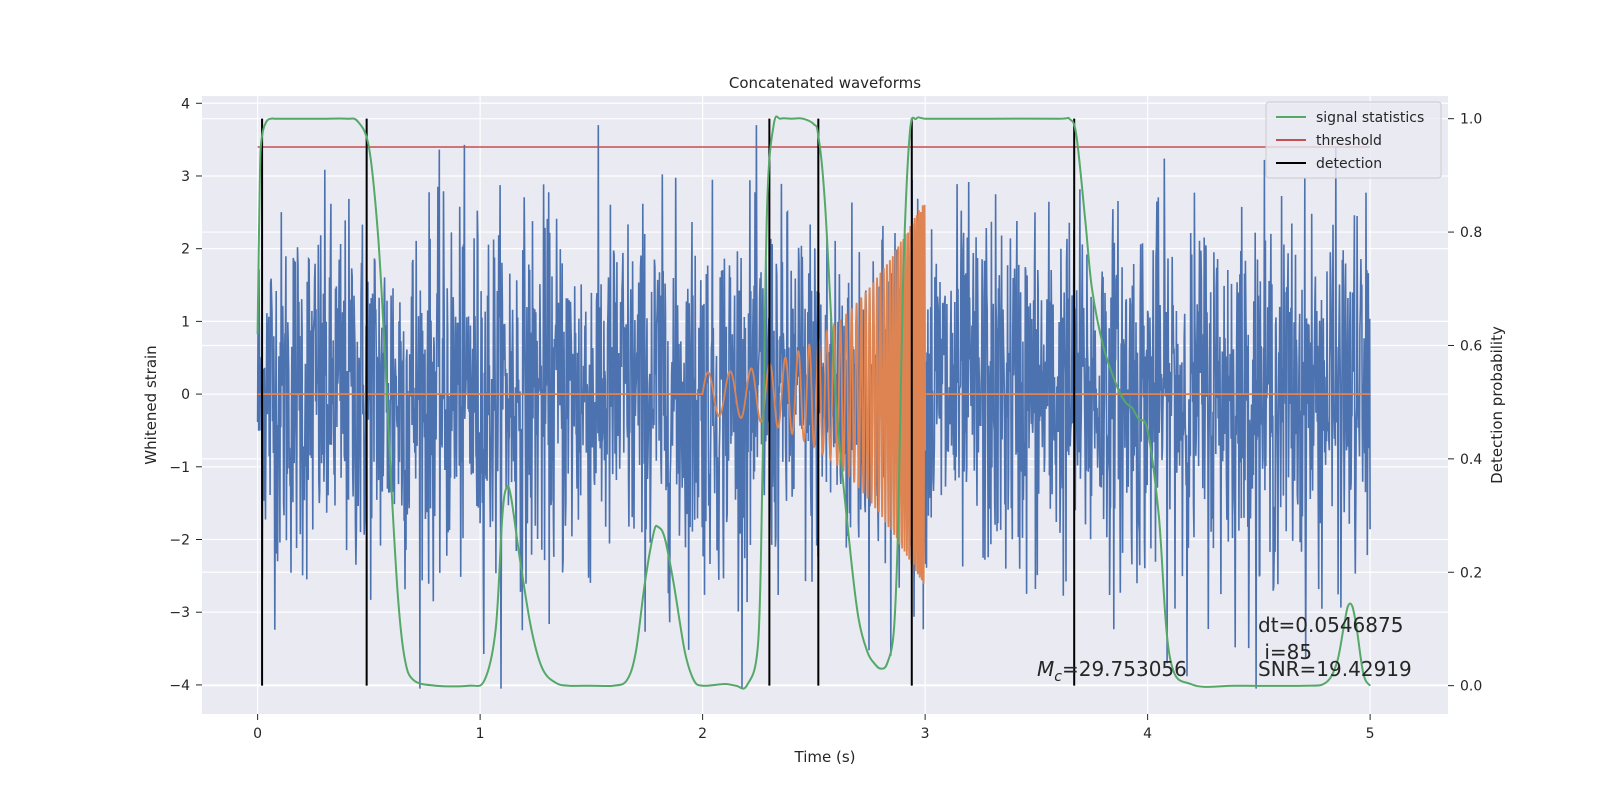 The width and height of the screenshot is (1600, 800). I want to click on x-tick-label-5: 5, so click(1370, 734).